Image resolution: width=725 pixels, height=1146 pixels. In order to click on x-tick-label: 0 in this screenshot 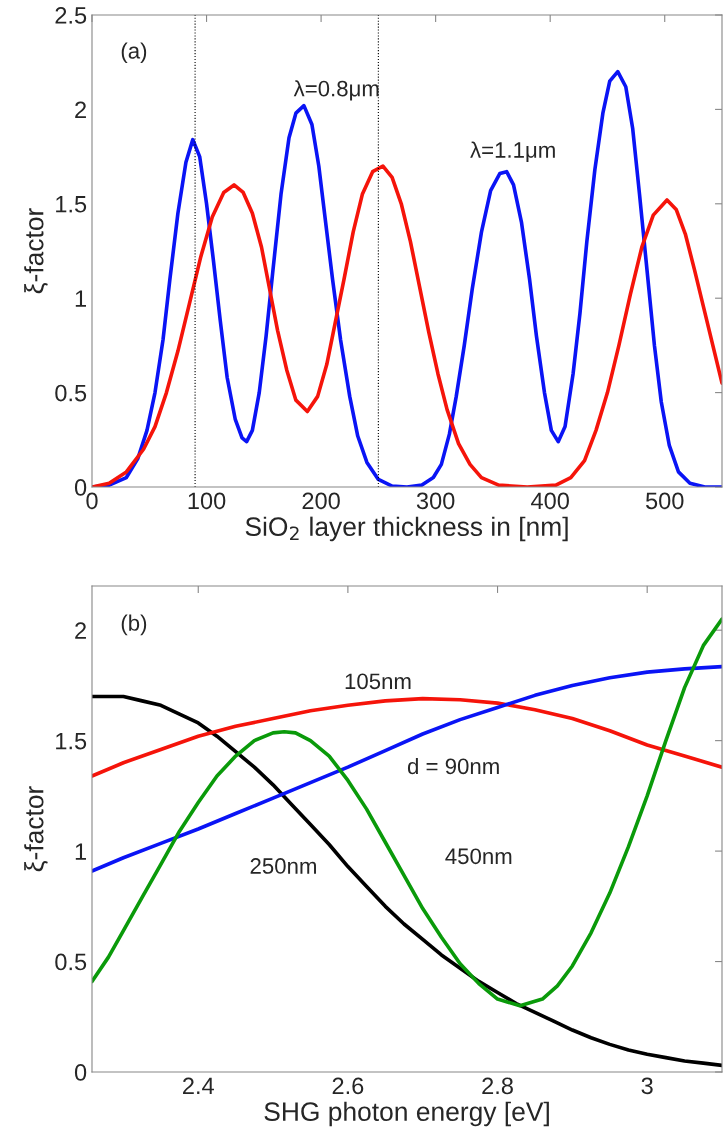, I will do `click(92, 501)`.